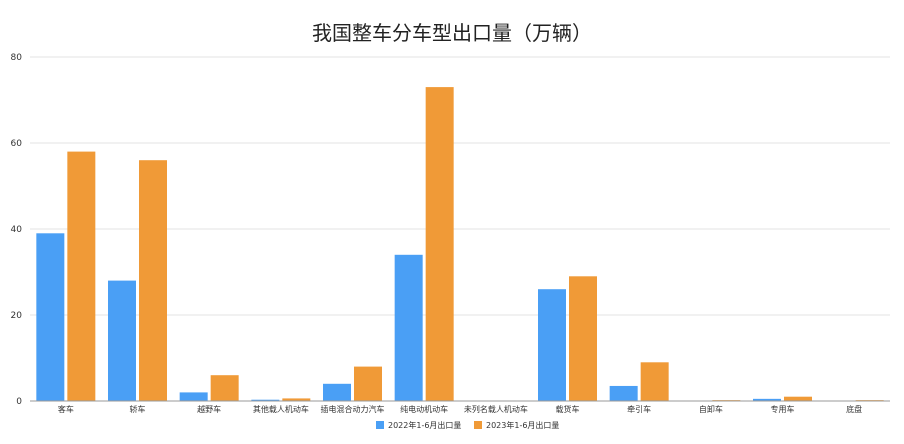  Describe the element at coordinates (17, 144) in the screenshot. I see `y-tick-label: 60` at that location.